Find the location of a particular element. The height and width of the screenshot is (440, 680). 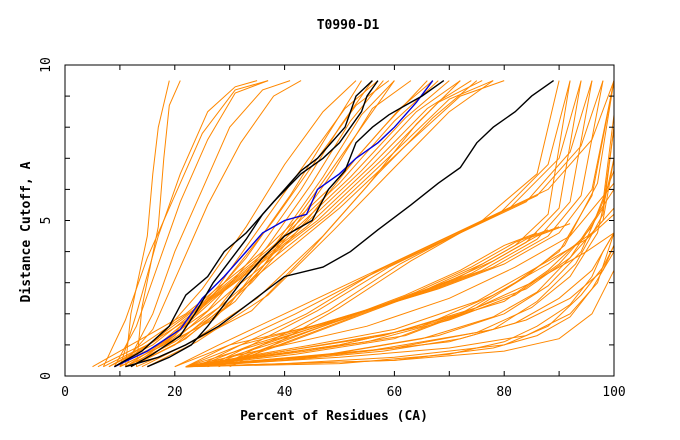

x-tick-label: 20 is located at coordinates (175, 392).